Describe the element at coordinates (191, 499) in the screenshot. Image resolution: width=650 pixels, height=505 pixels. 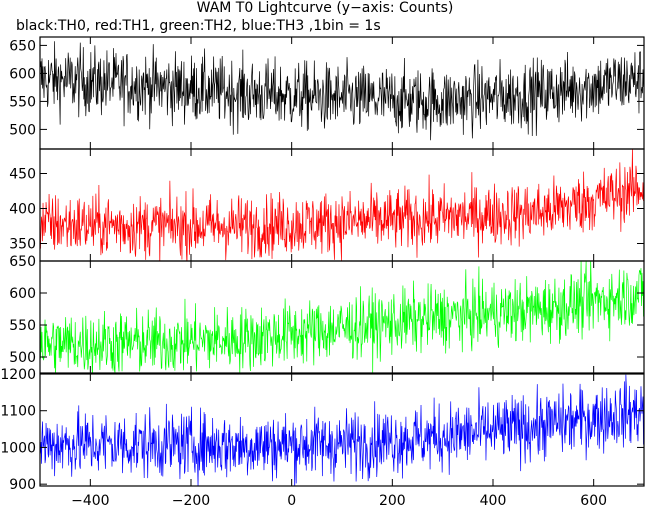
I see `x-tick-label: −200` at that location.